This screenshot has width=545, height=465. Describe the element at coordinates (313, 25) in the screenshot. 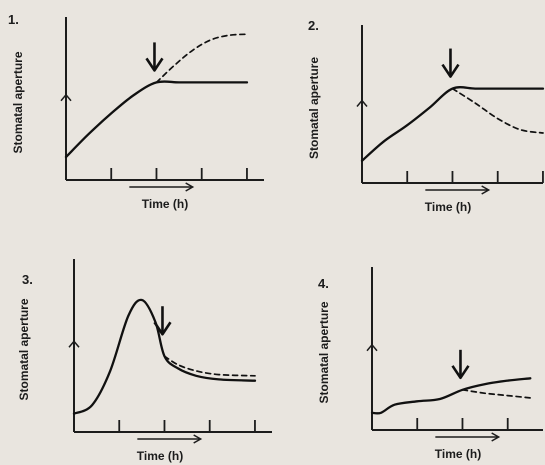

I see `panel-number: 2.` at that location.